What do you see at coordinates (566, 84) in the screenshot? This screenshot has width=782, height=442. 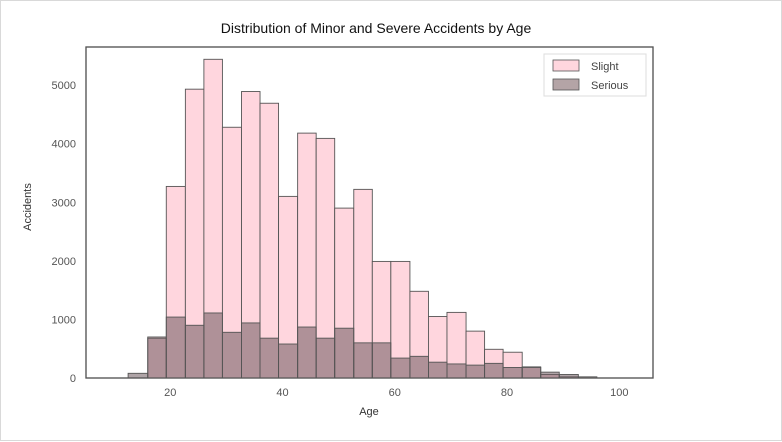 I see `legend-swatch-serious` at bounding box center [566, 84].